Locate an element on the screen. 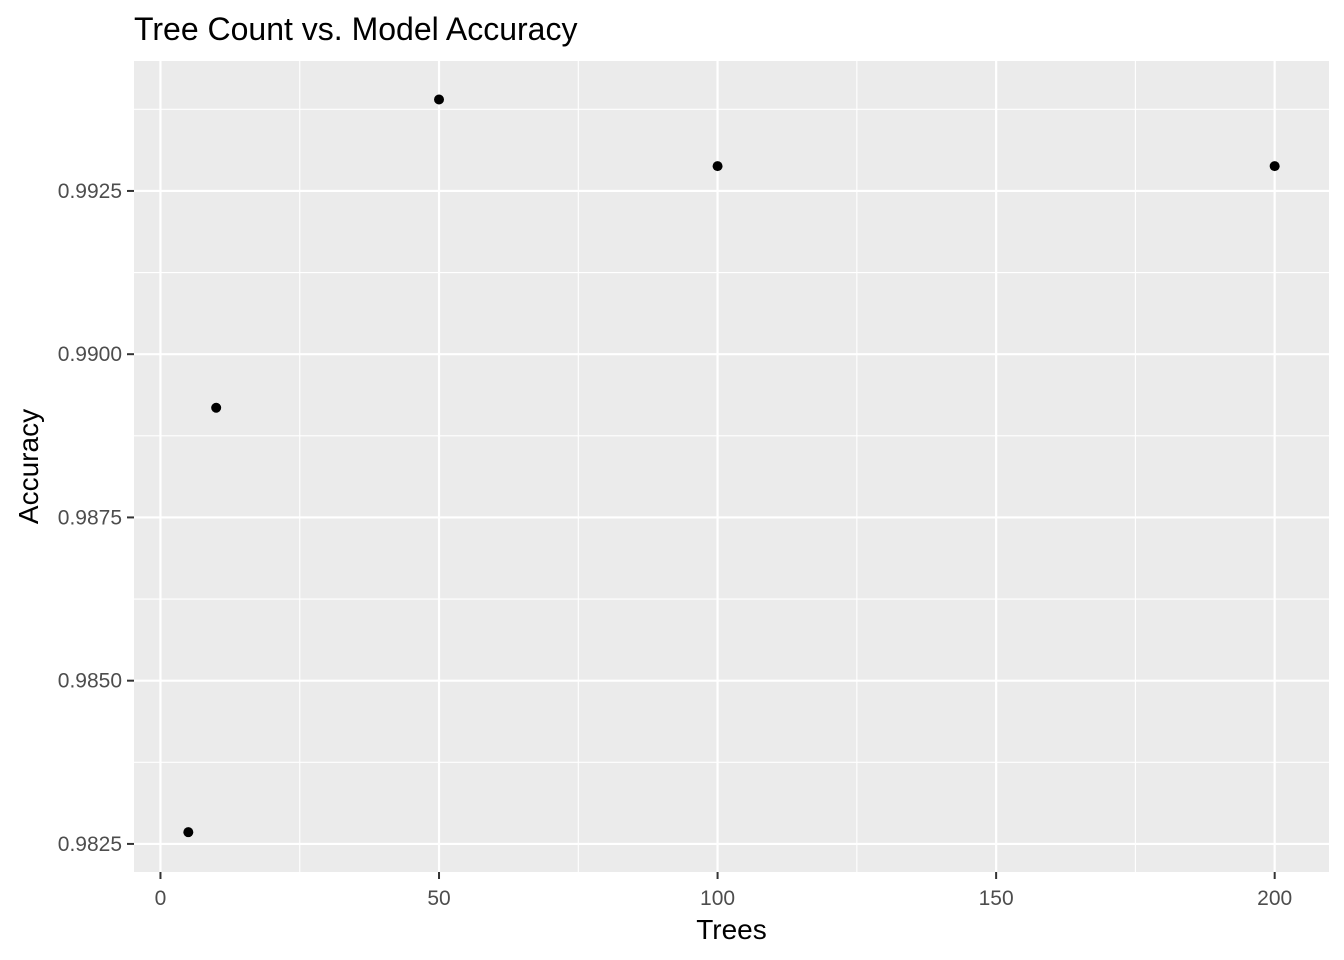 The width and height of the screenshot is (1344, 960). y-tick-label: 0.9875 is located at coordinates (90, 517).